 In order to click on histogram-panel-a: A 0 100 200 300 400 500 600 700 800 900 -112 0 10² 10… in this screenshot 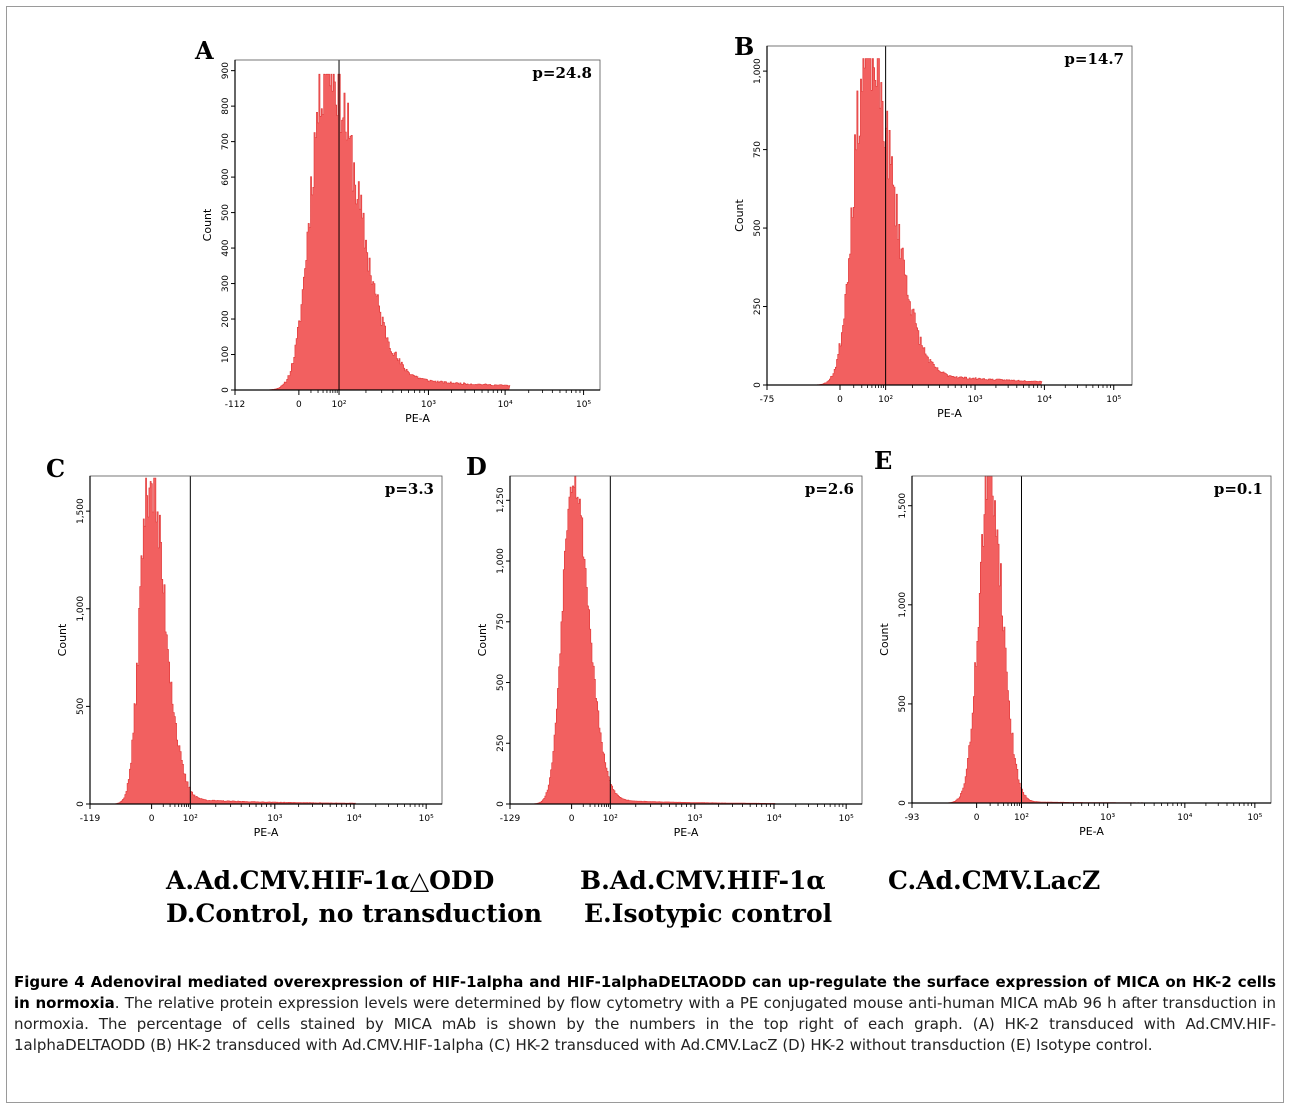, I will do `click(400, 230)`.